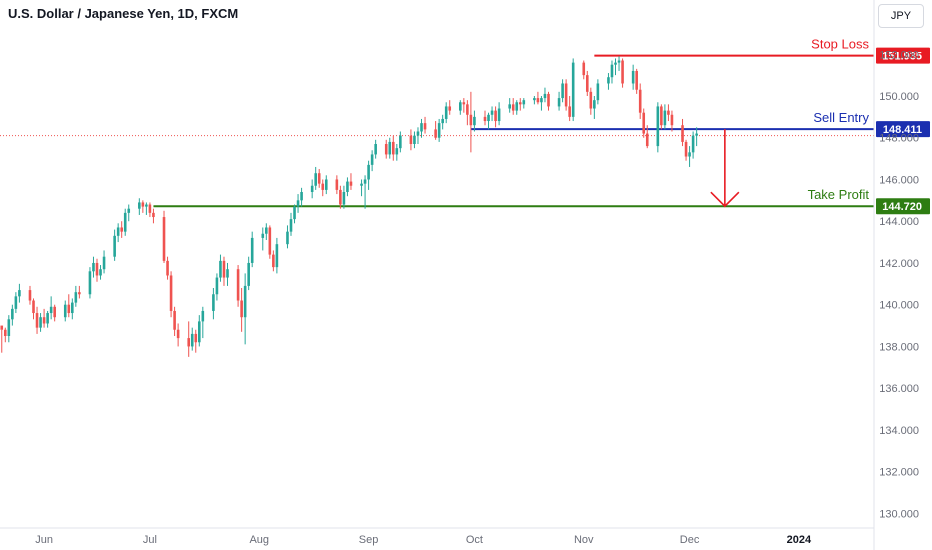 This screenshot has width=932, height=550. Describe the element at coordinates (841, 117) in the screenshot. I see `level-label: Sell Entry` at that location.